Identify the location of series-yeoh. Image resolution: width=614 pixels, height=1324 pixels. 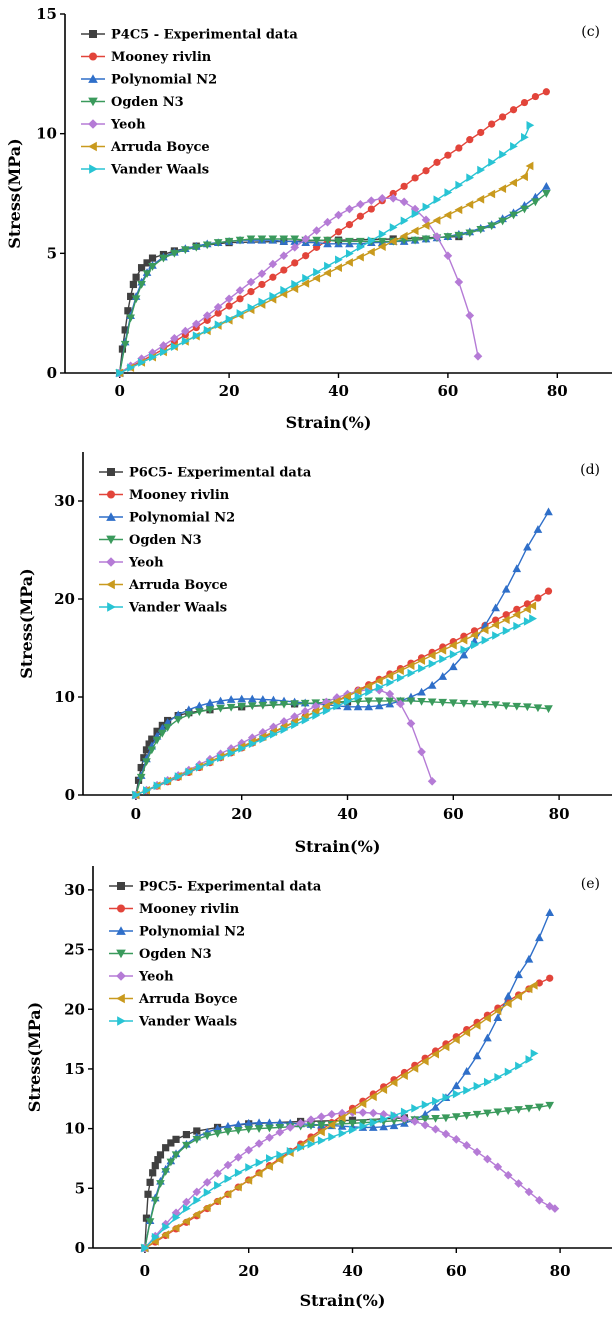
(284, 742).